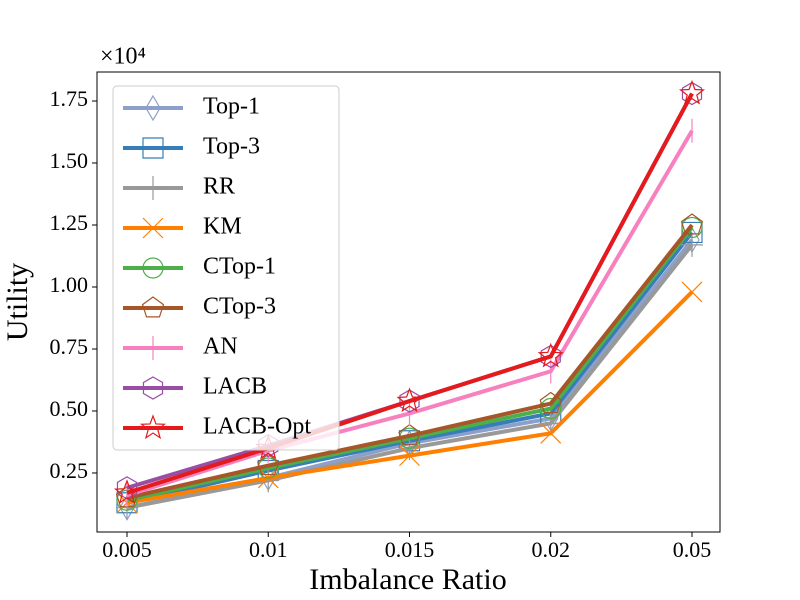  I want to click on legend-label: RR, so click(219, 187).